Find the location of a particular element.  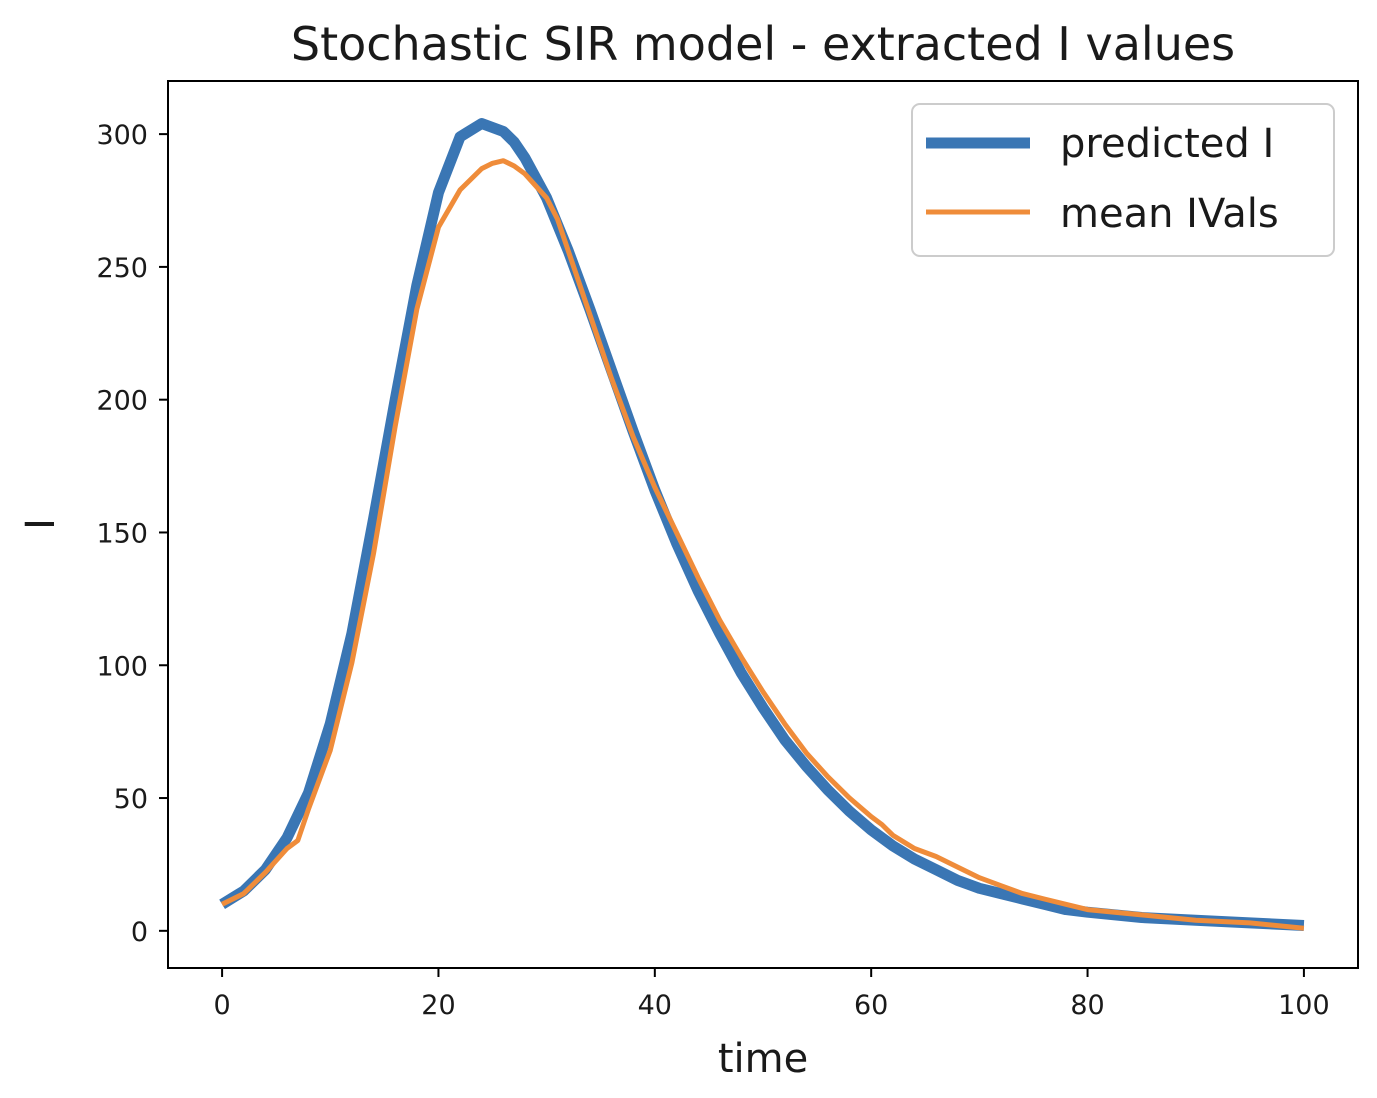

x-tick-label: 60 is located at coordinates (871, 1005).